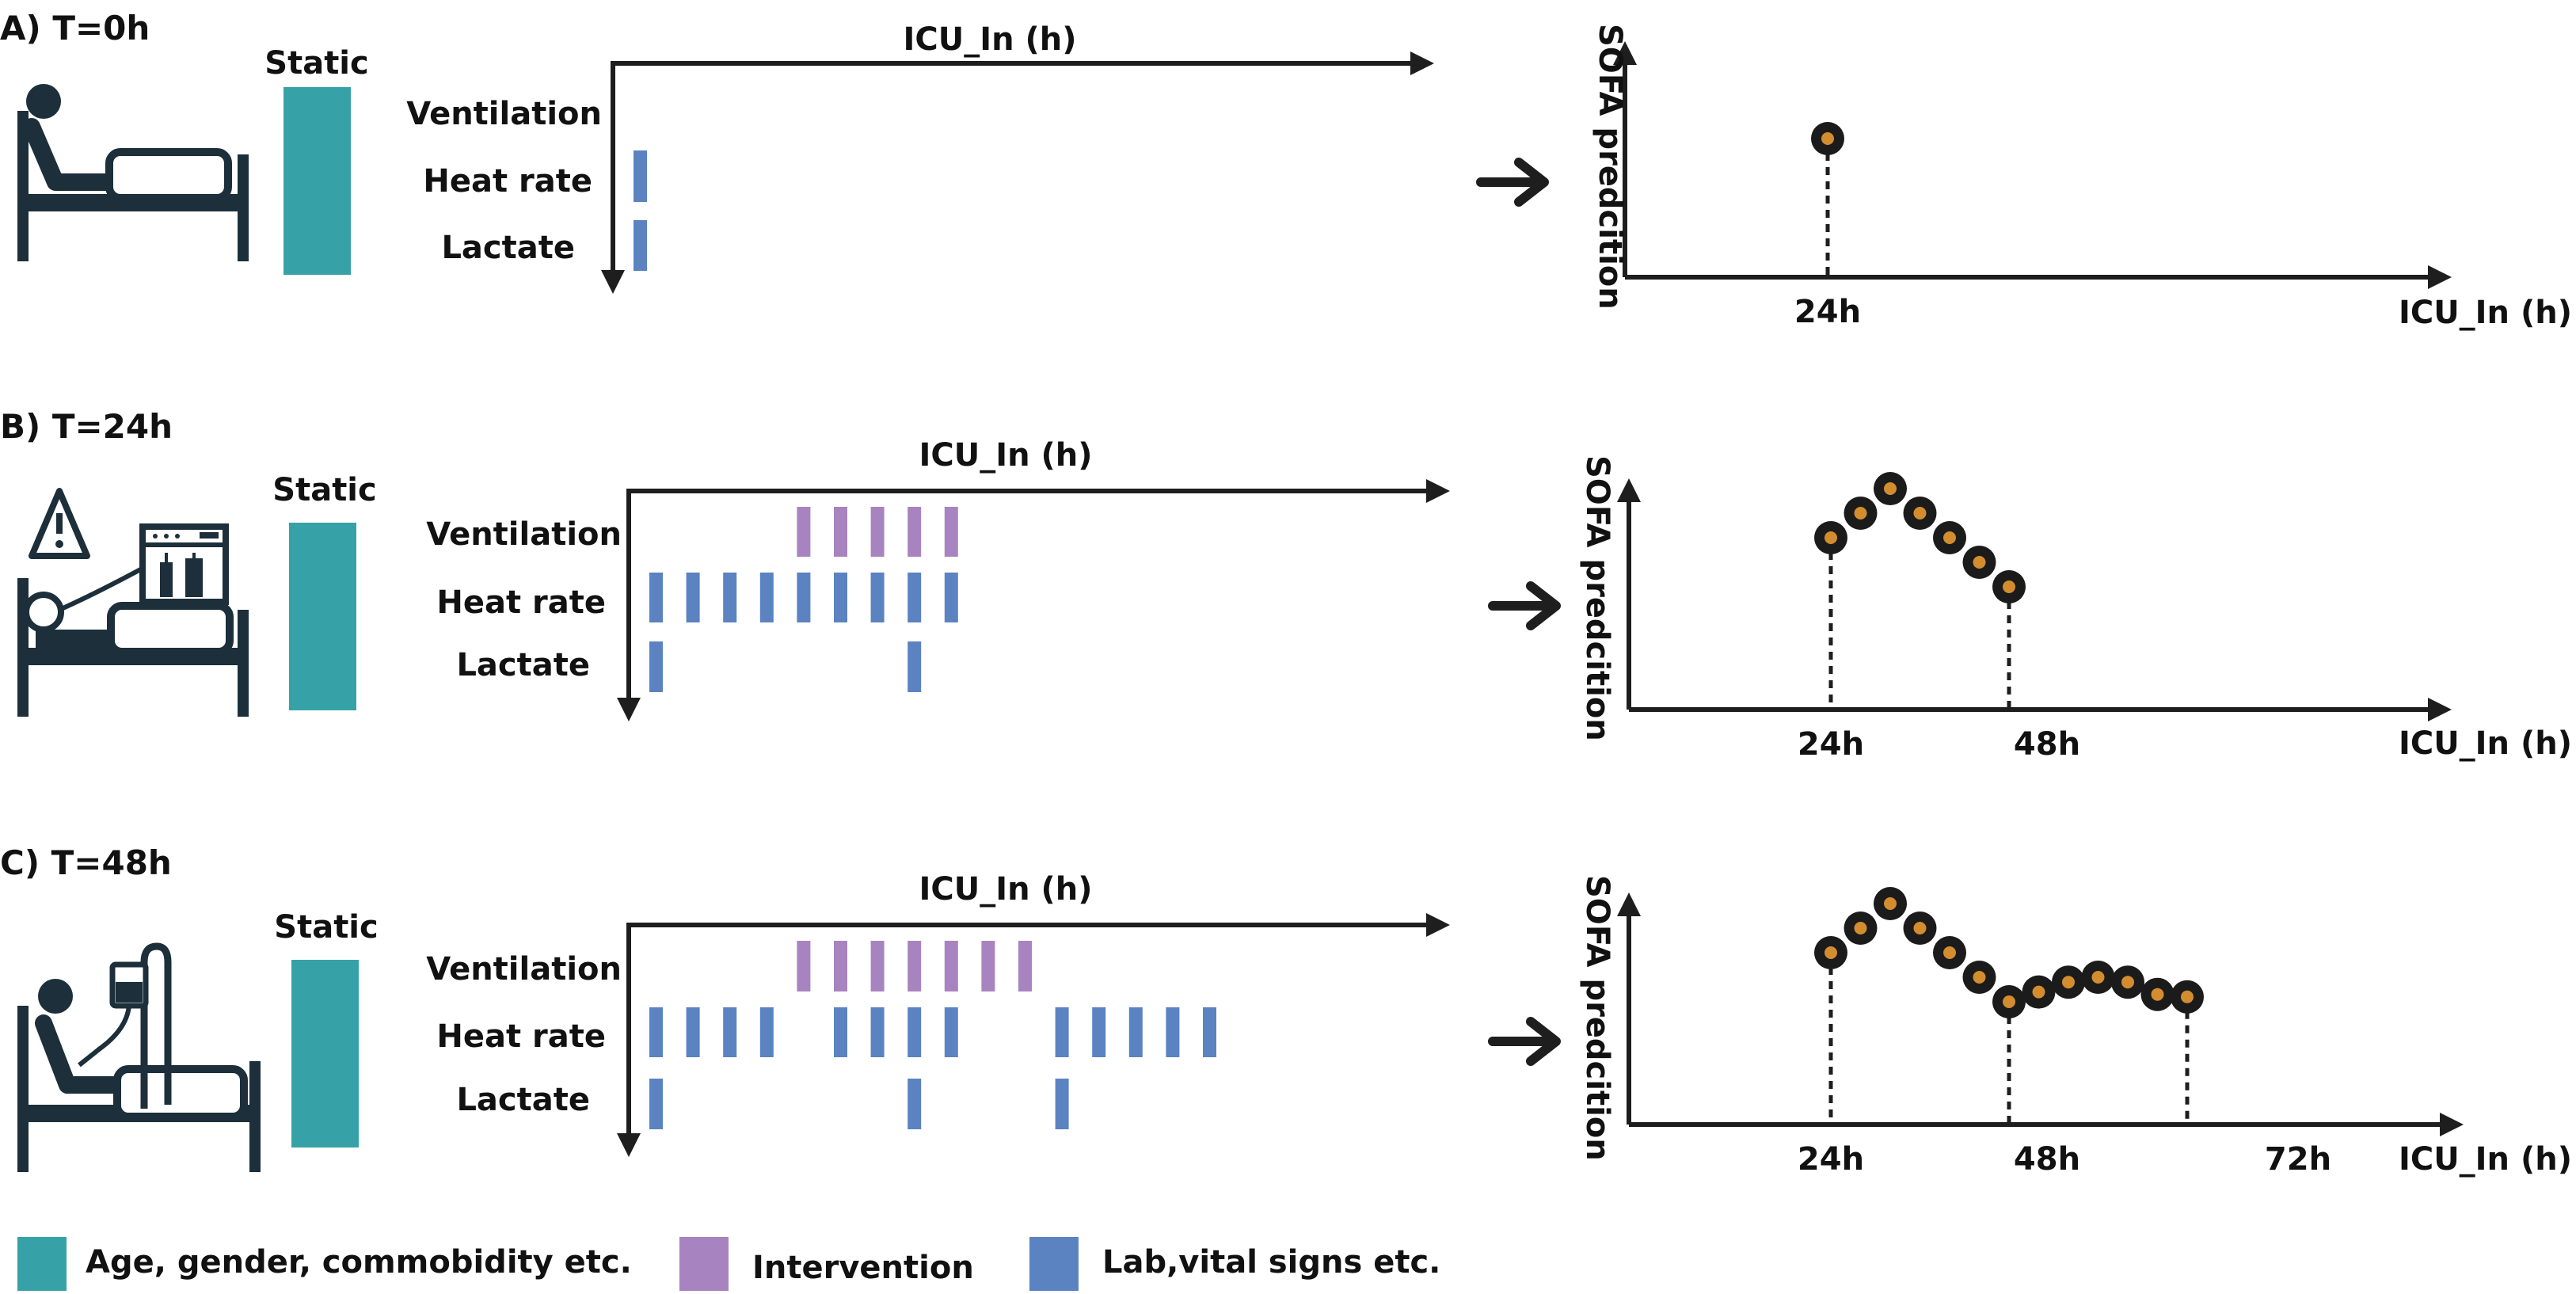 This screenshot has width=2576, height=1294. What do you see at coordinates (139, 1057) in the screenshot?
I see `patient-iv-drip-icon` at bounding box center [139, 1057].